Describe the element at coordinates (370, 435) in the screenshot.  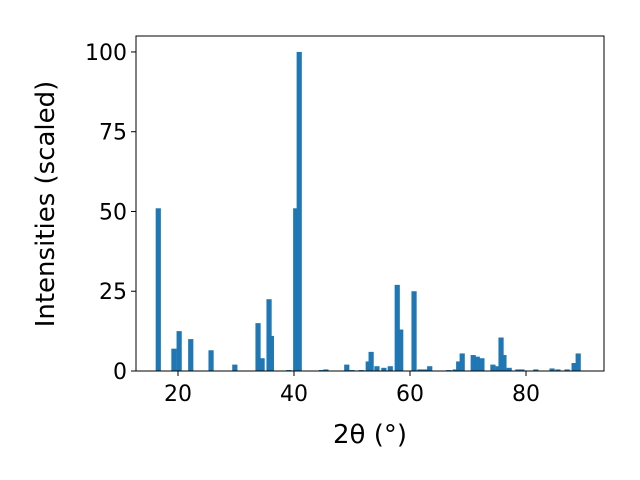
I see `x-axis-label: 2θ (°)` at that location.